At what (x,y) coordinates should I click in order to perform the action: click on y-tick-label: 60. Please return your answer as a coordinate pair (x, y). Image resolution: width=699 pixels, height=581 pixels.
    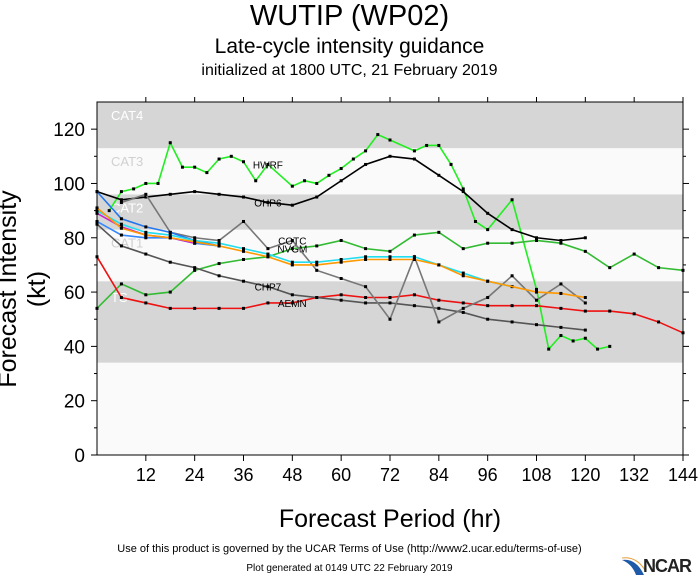
    Looking at the image, I should click on (74, 293).